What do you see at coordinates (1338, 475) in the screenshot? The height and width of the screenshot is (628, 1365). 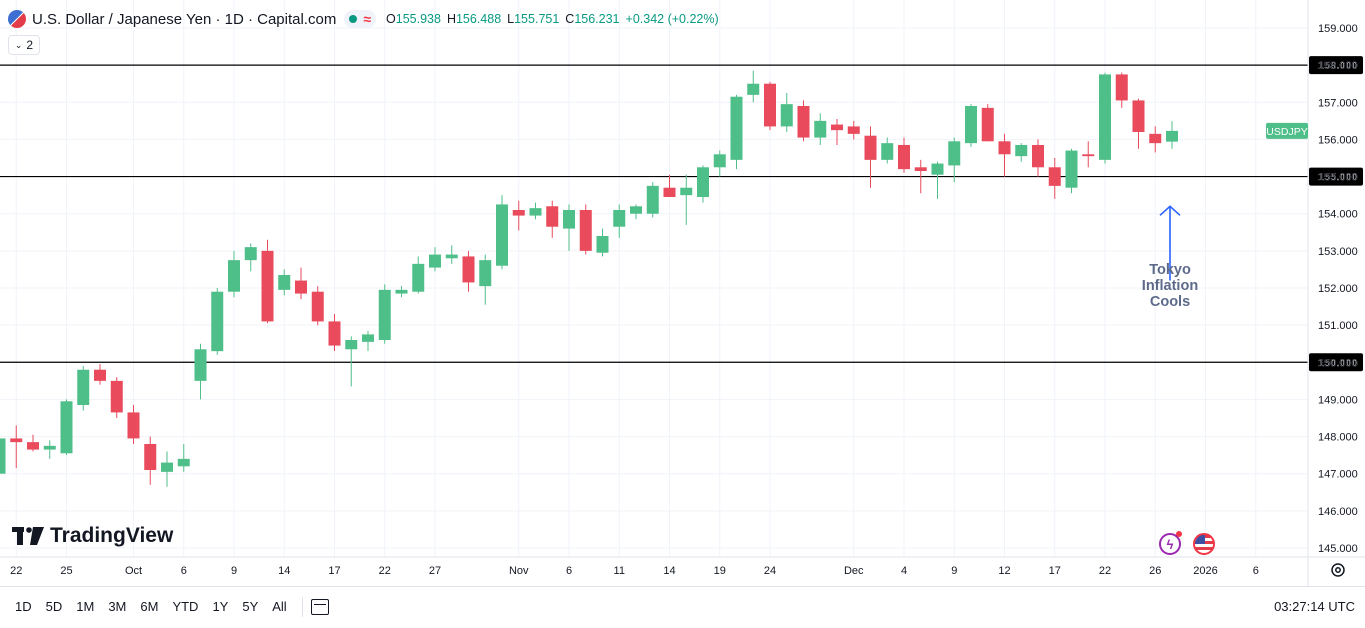 I see `price-tick-label: 147.000` at bounding box center [1338, 475].